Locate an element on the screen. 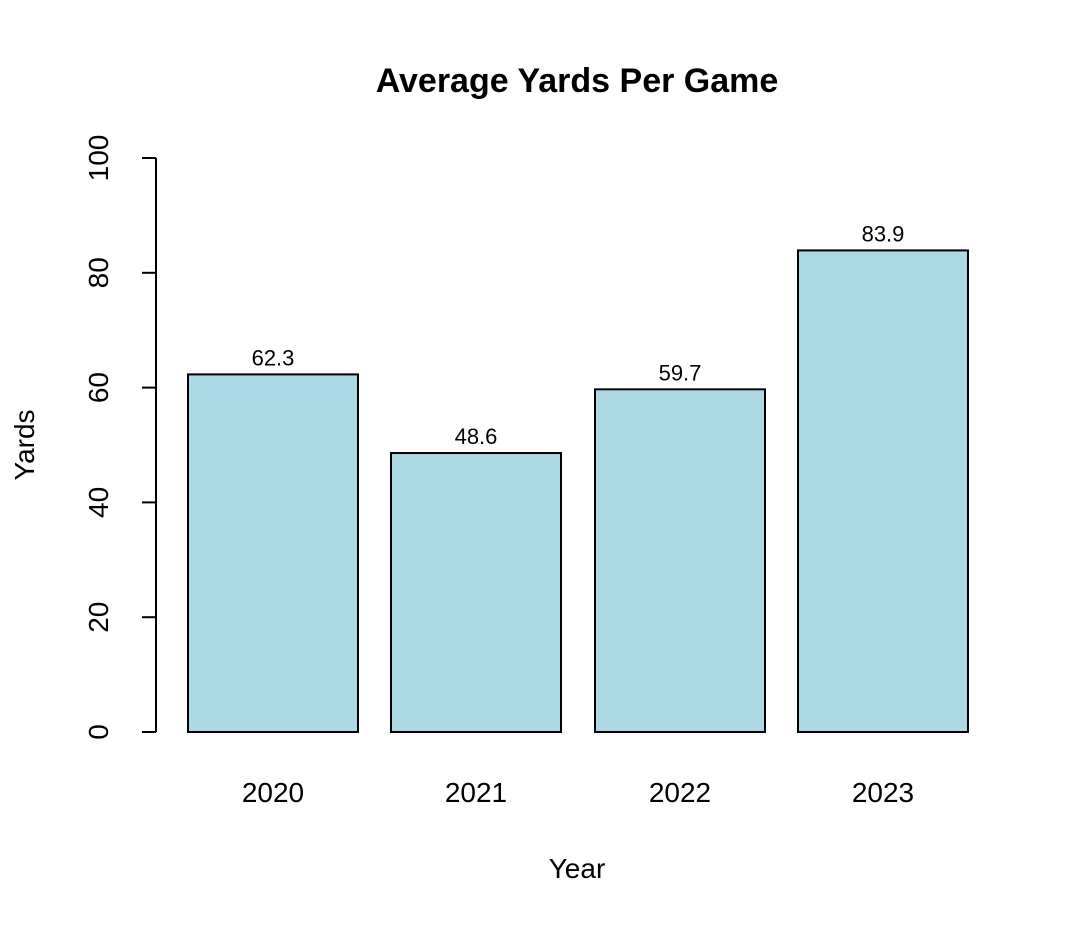  x-tick-label: 2020 is located at coordinates (273, 792).